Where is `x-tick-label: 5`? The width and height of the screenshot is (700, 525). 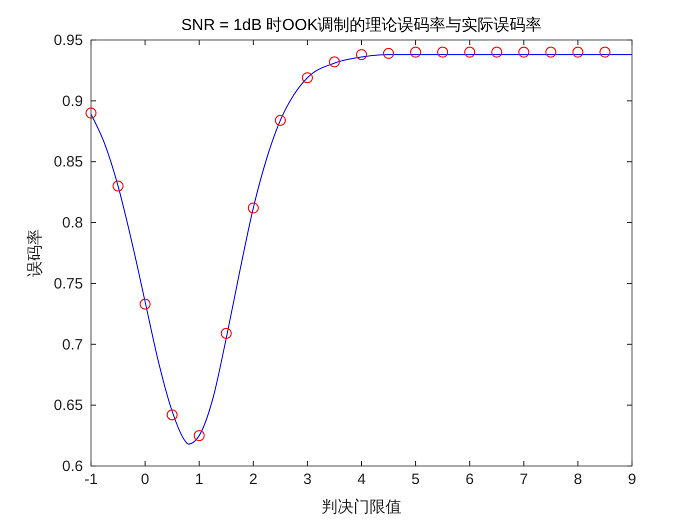
x-tick-label: 5 is located at coordinates (415, 479).